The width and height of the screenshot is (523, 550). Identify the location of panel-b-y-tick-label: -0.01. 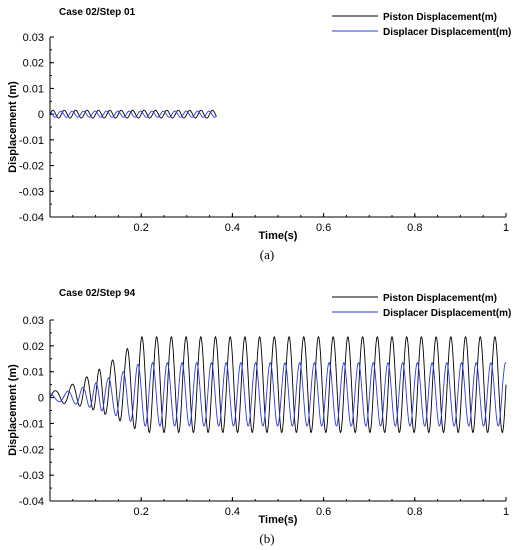
(31, 424).